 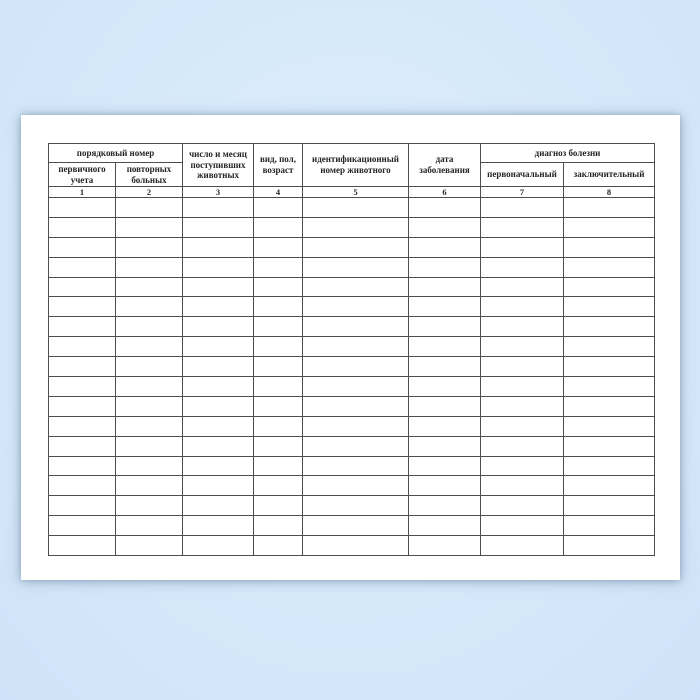 What do you see at coordinates (609, 192) in the screenshot?
I see `column-number: 8` at bounding box center [609, 192].